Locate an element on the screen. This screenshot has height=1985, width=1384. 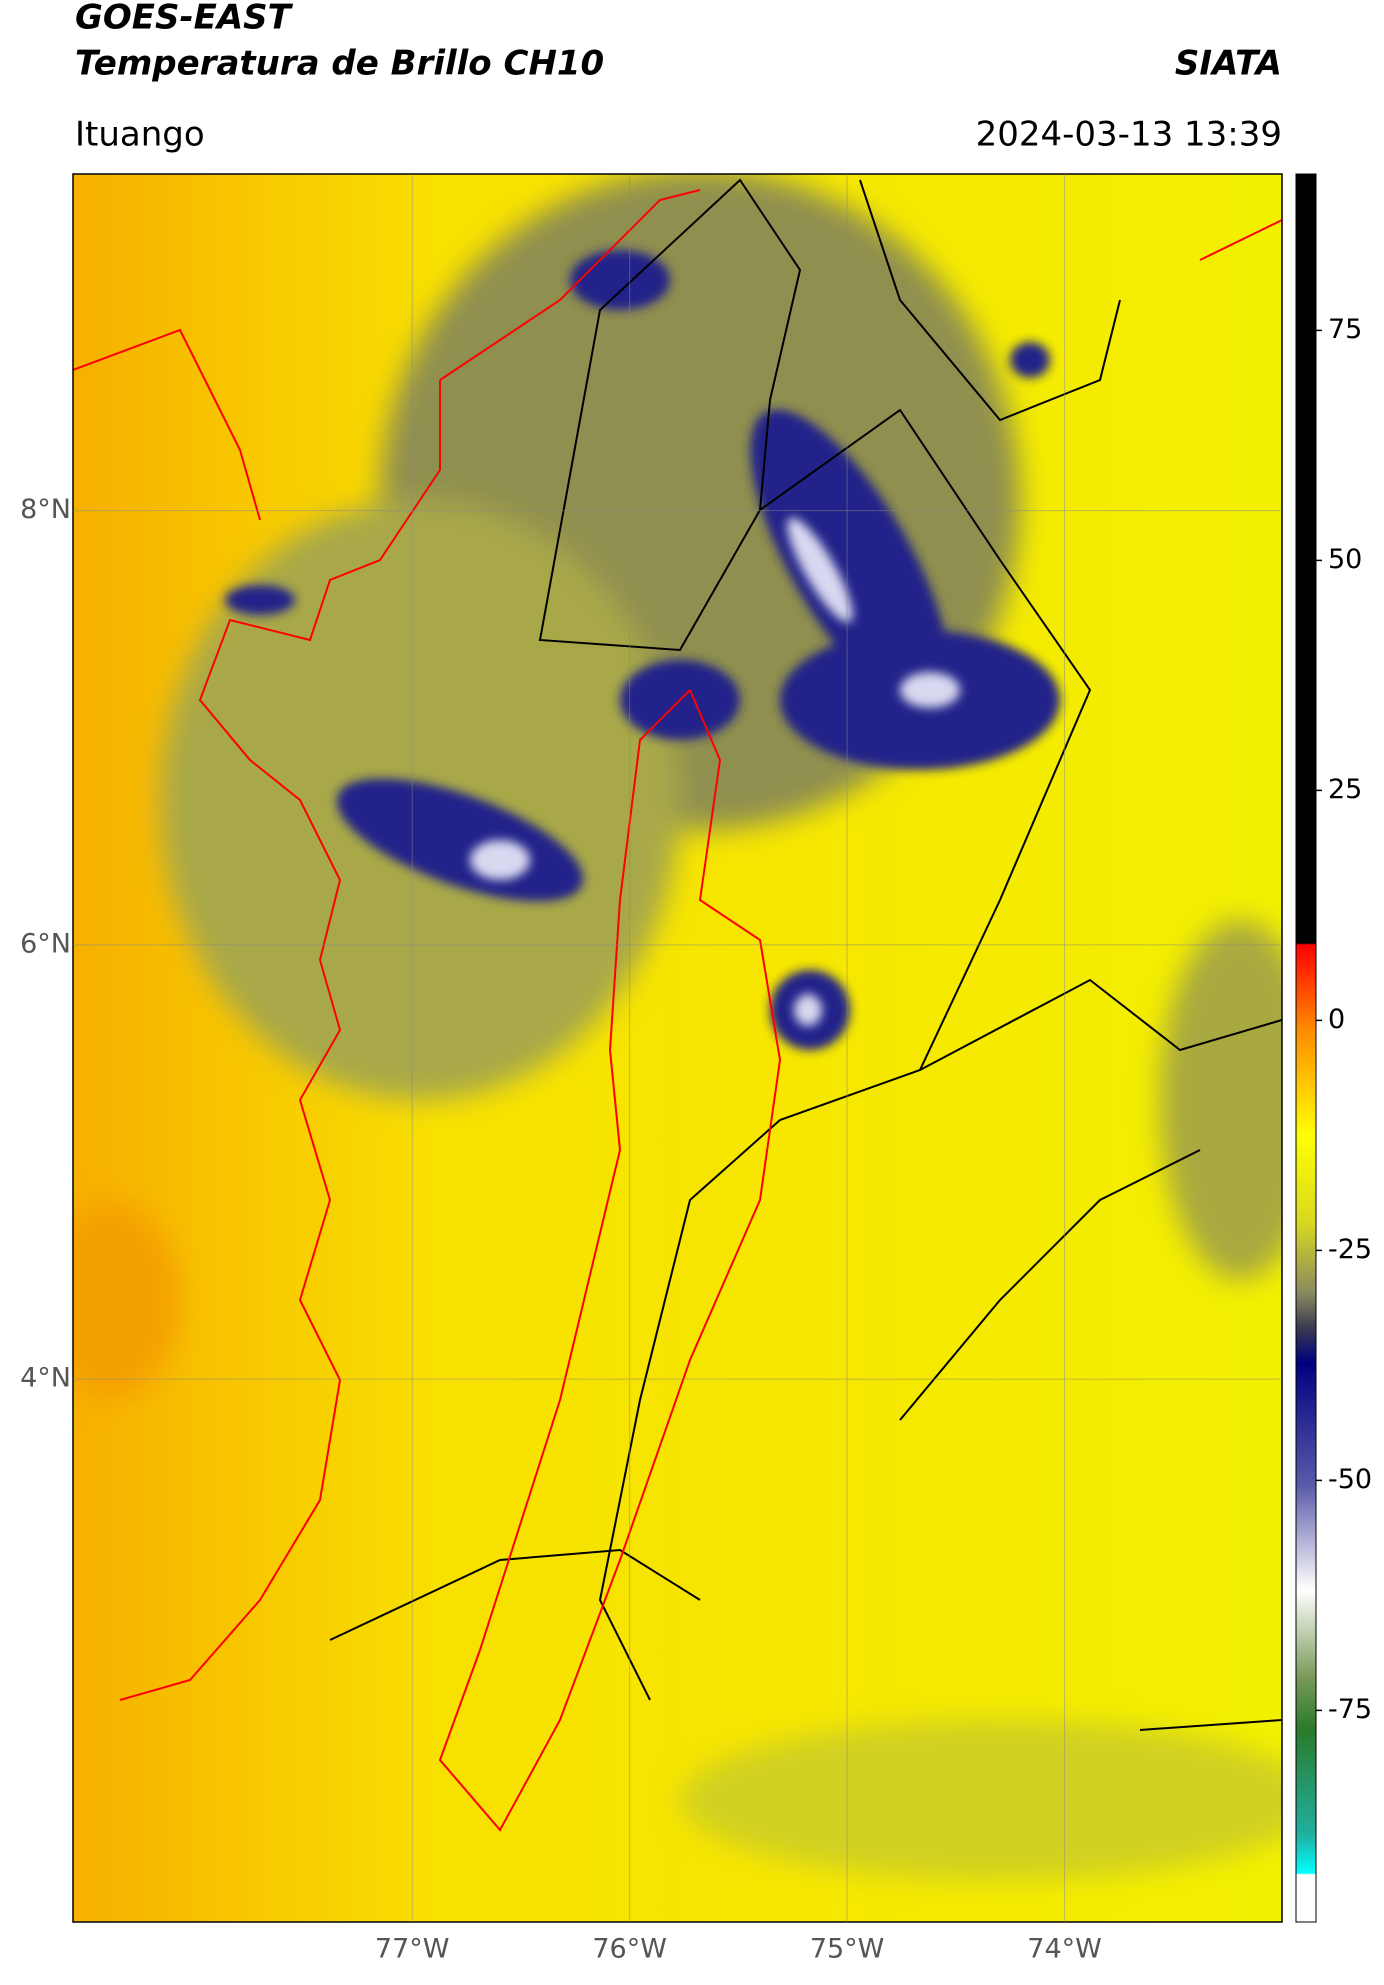
x-tick-label: 76°W is located at coordinates (629, 1949).